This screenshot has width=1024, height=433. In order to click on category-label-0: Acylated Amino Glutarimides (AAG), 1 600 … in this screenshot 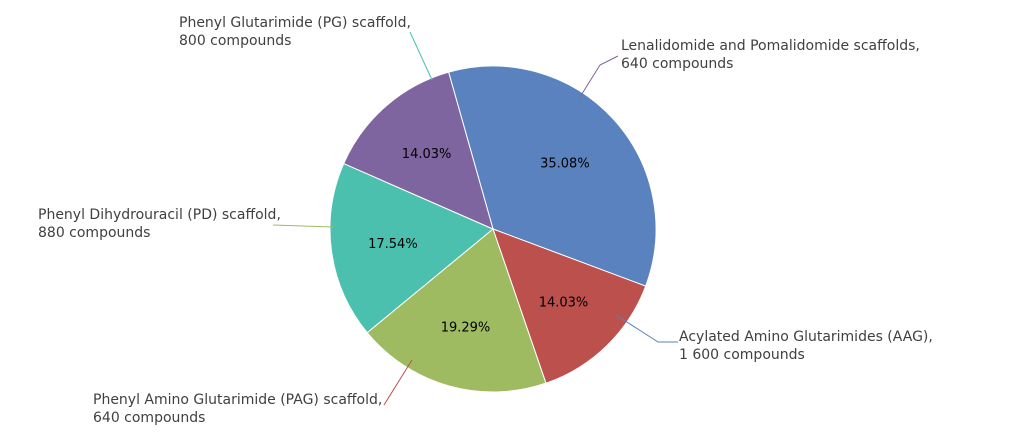, I will do `click(806, 346)`.